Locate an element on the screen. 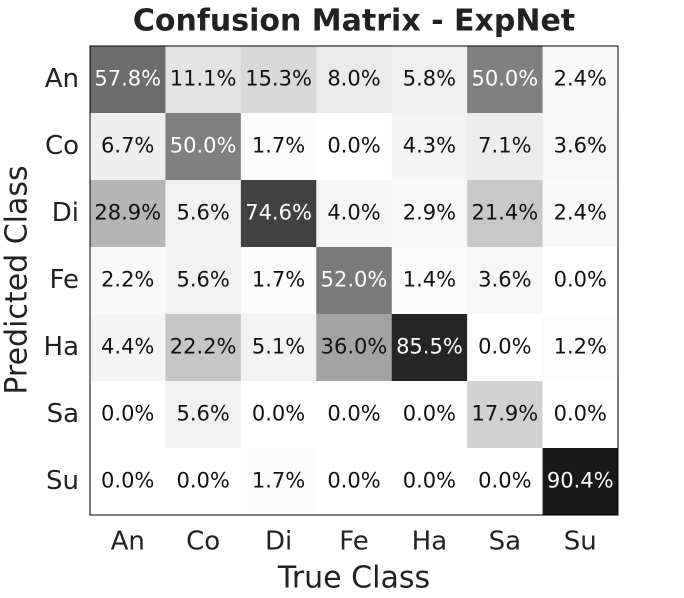  cell-label: 17.9% is located at coordinates (504, 414).